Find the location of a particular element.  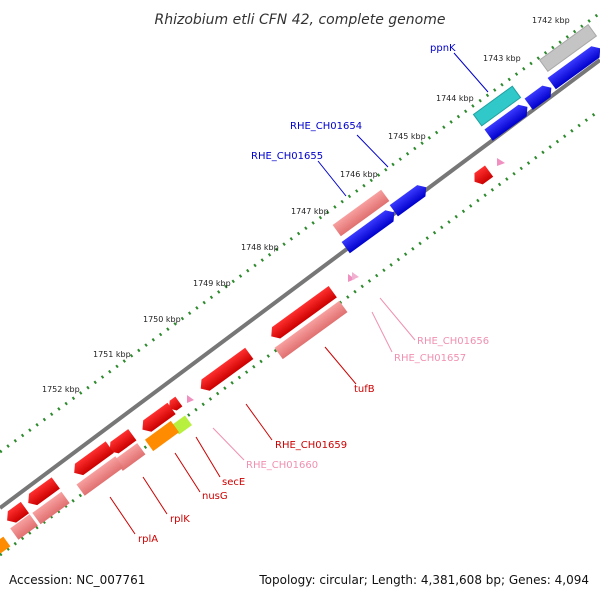

gene-label-rpla: rplA is located at coordinates (148, 539).